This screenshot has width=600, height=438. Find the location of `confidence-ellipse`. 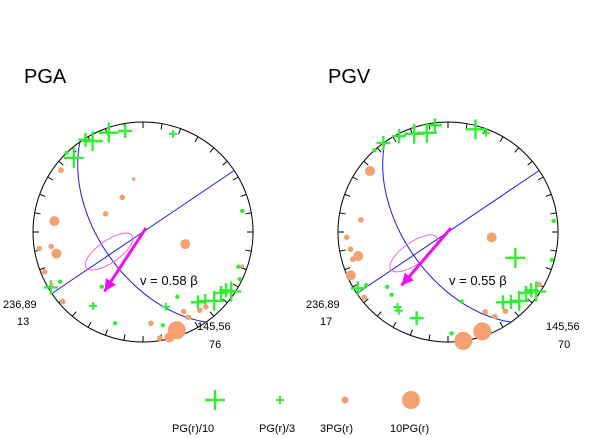

confidence-ellipse is located at coordinates (109, 251).